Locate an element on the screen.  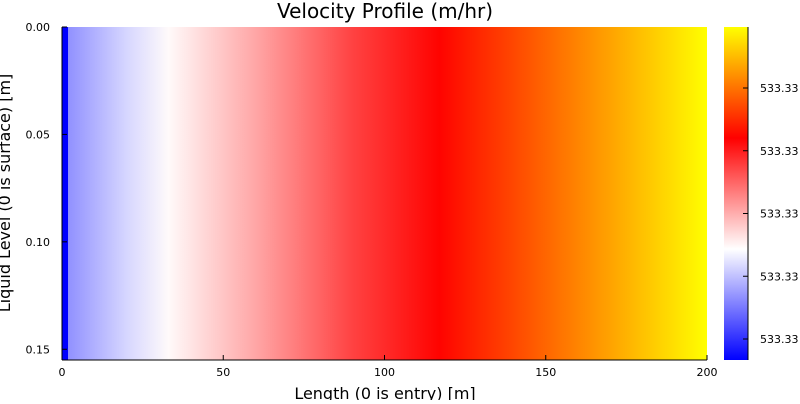
x-tick-label: 150 is located at coordinates (545, 372).